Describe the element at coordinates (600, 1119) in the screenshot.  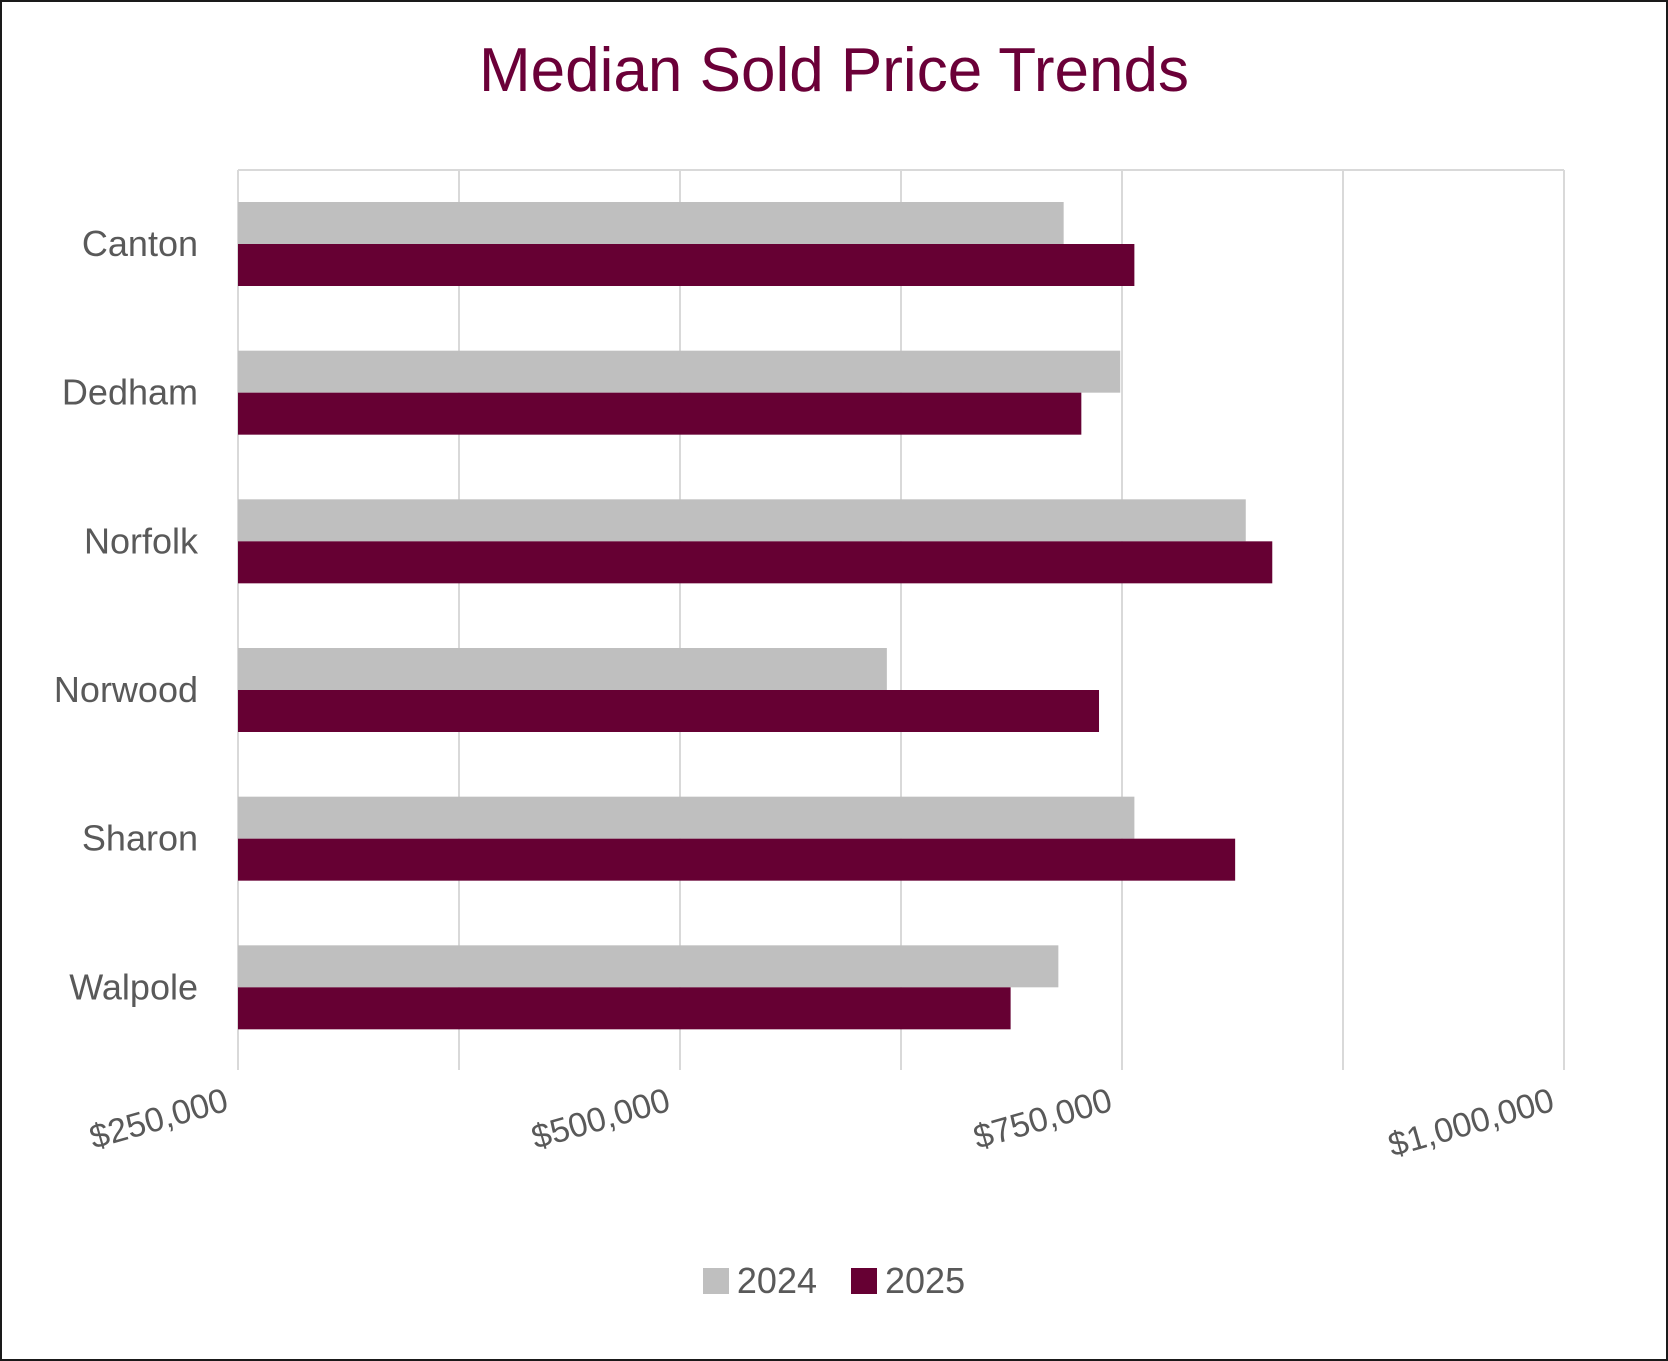
I see `x-tick-label: $500,000` at that location.